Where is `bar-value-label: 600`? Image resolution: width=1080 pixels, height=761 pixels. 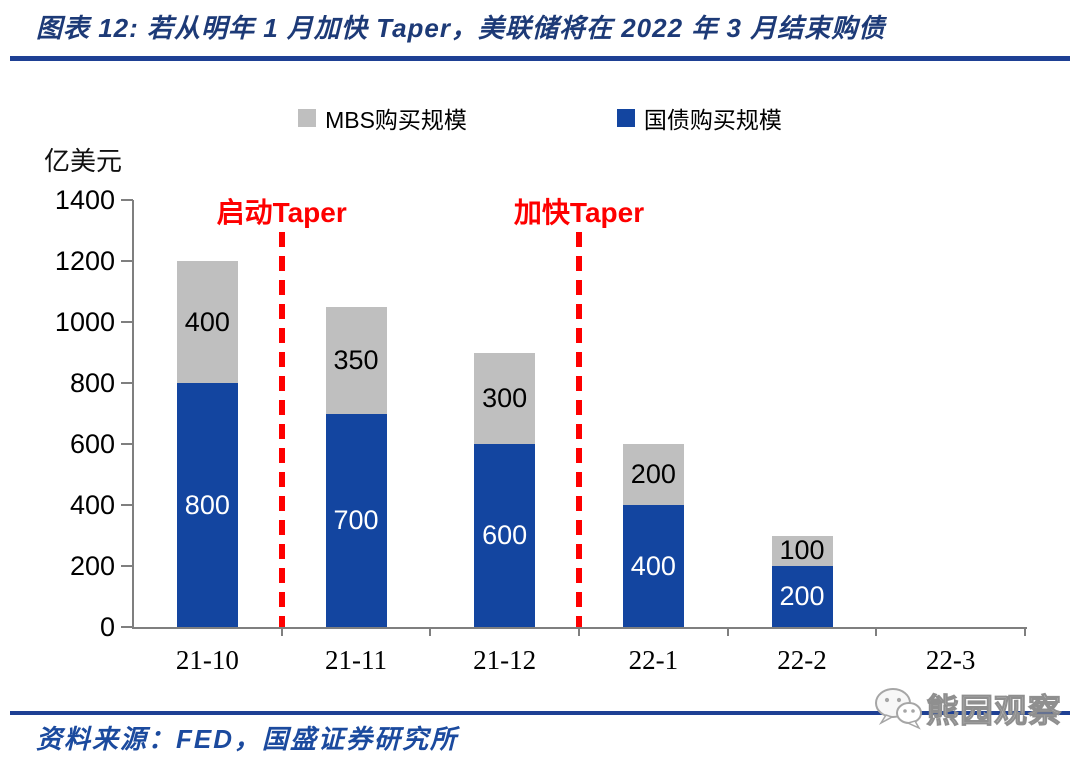
bar-value-label: 600 is located at coordinates (505, 535).